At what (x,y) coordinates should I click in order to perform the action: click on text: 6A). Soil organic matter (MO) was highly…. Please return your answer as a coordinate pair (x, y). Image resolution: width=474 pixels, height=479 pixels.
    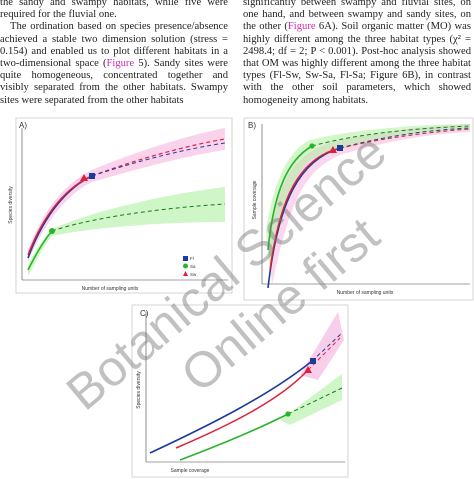
    Looking at the image, I should click on (357, 63).